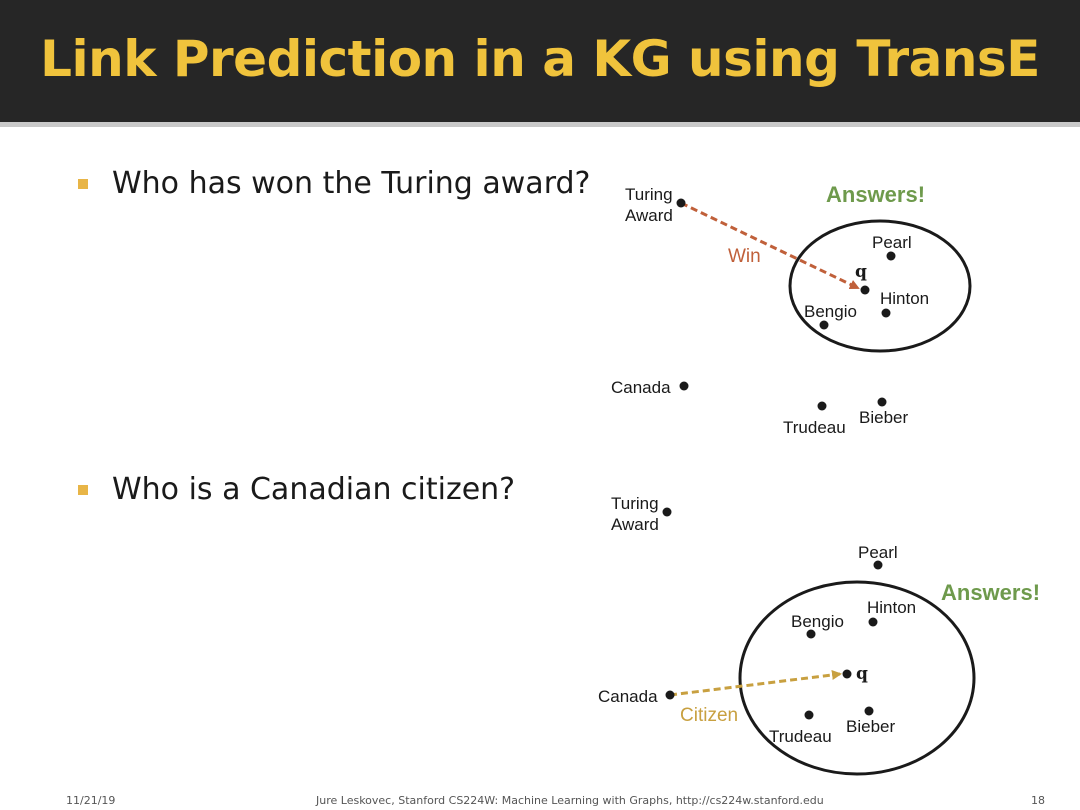 This screenshot has width=1080, height=810. What do you see at coordinates (314, 489) in the screenshot?
I see `bullet-text: Who is a Canadian citizen?` at bounding box center [314, 489].